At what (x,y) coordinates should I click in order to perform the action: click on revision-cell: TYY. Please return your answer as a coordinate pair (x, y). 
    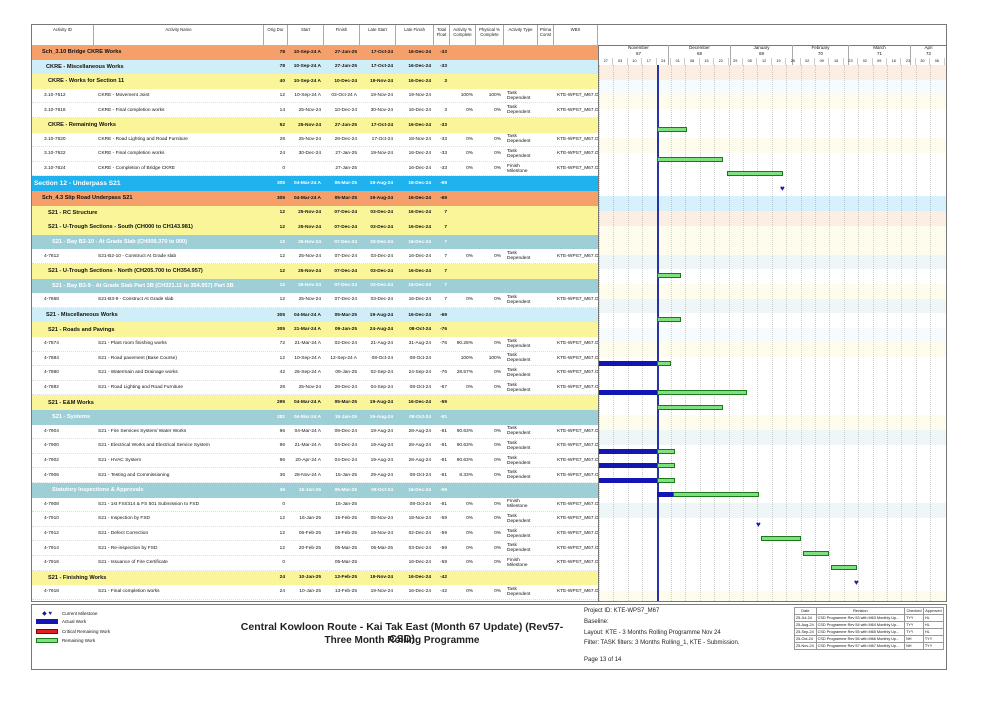
    Looking at the image, I should click on (933, 646).